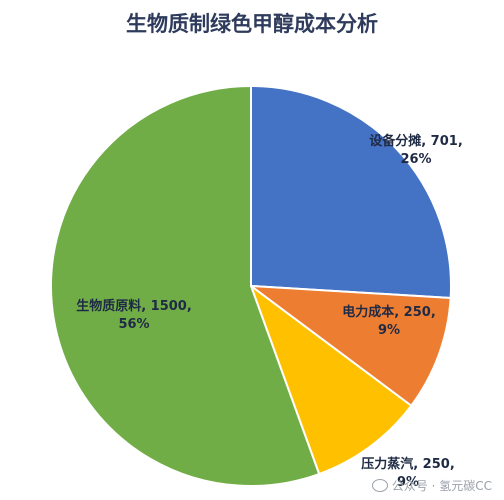 This screenshot has width=504, height=500. I want to click on watermark: 公众号 · 氢元碳CC, so click(431, 485).